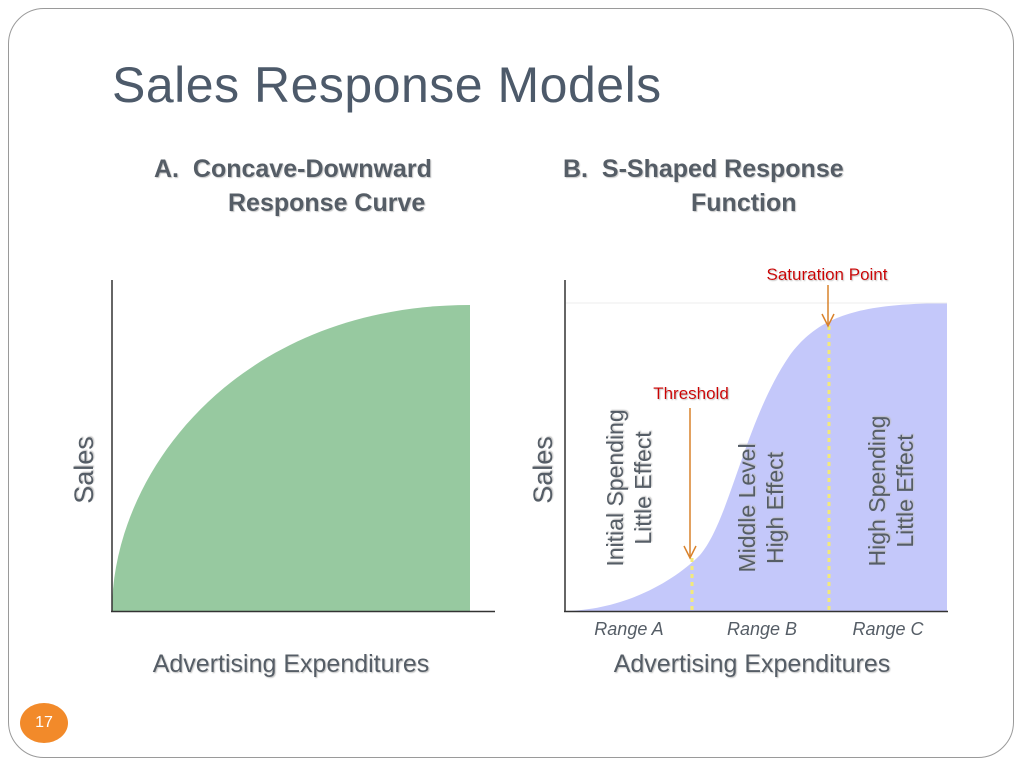 This screenshot has width=1024, height=768. What do you see at coordinates (293, 186) in the screenshot?
I see `panel-a-heading: A. Concave-Downward Response Curve` at bounding box center [293, 186].